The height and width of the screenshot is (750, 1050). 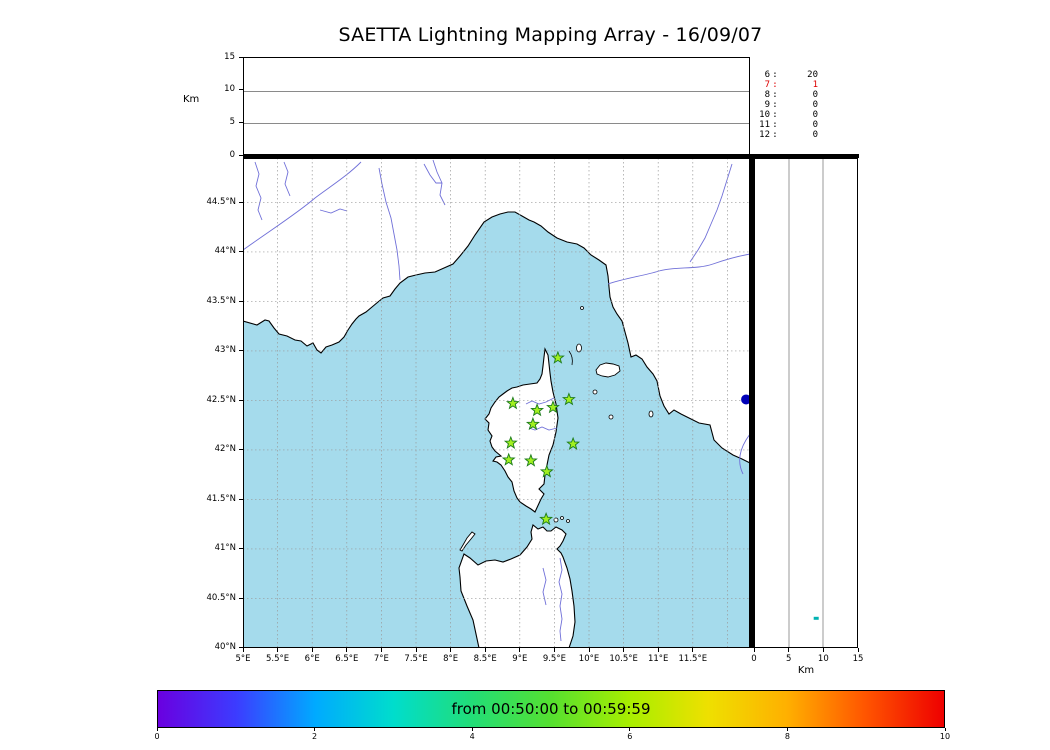 What do you see at coordinates (582, 308) in the screenshot?
I see `island-gorgona` at bounding box center [582, 308].